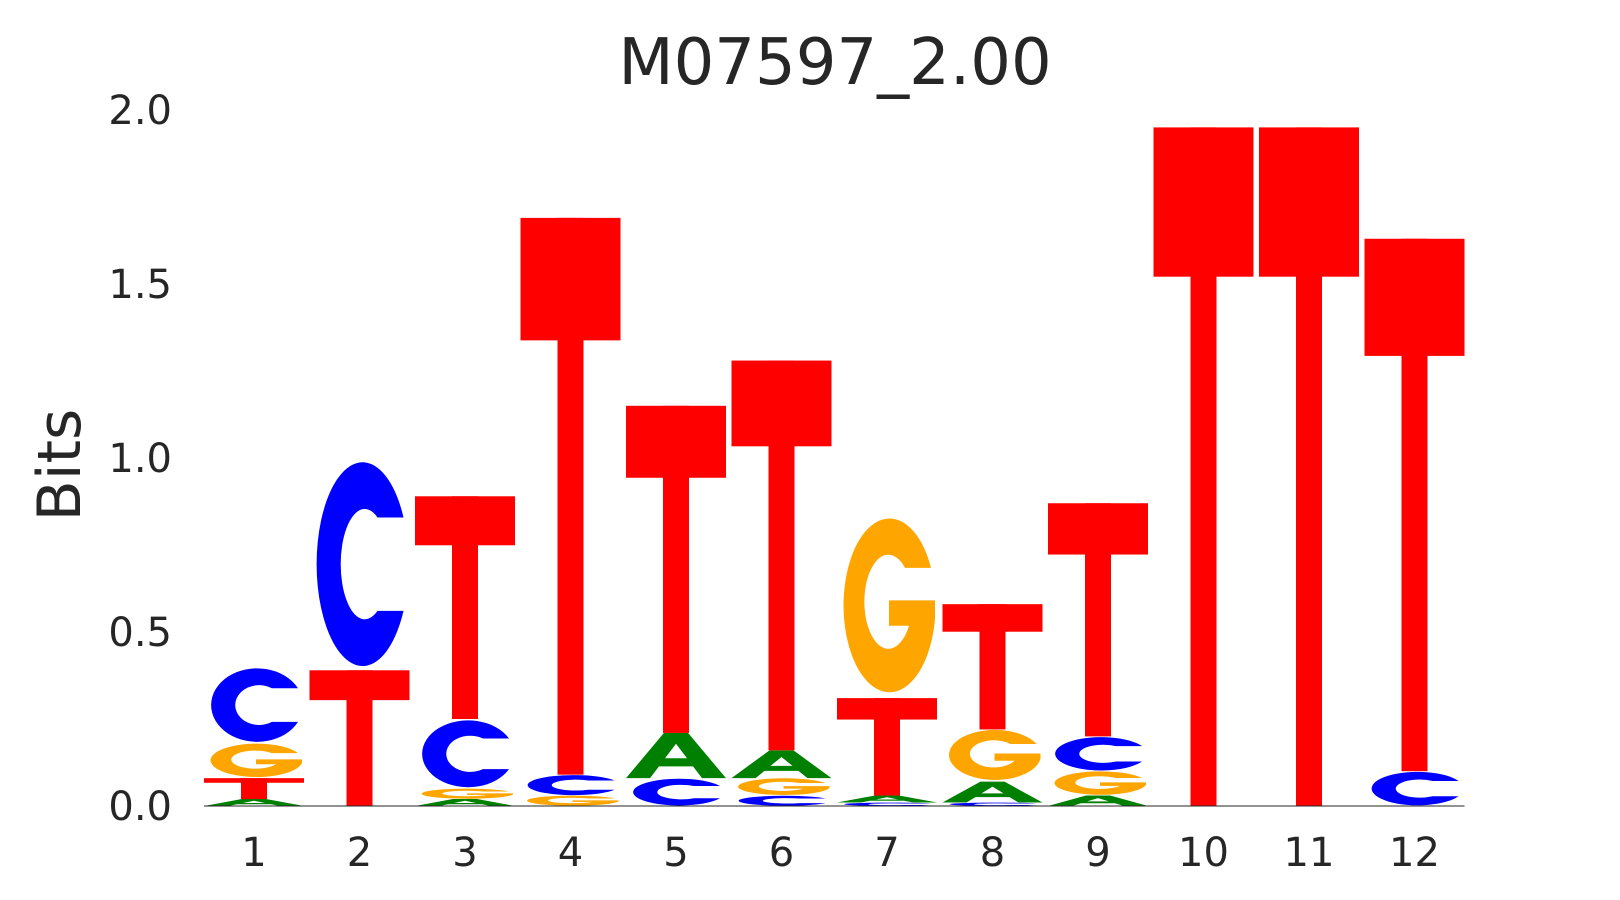  What do you see at coordinates (675, 853) in the screenshot?
I see `x-tick-label: 5` at bounding box center [675, 853].